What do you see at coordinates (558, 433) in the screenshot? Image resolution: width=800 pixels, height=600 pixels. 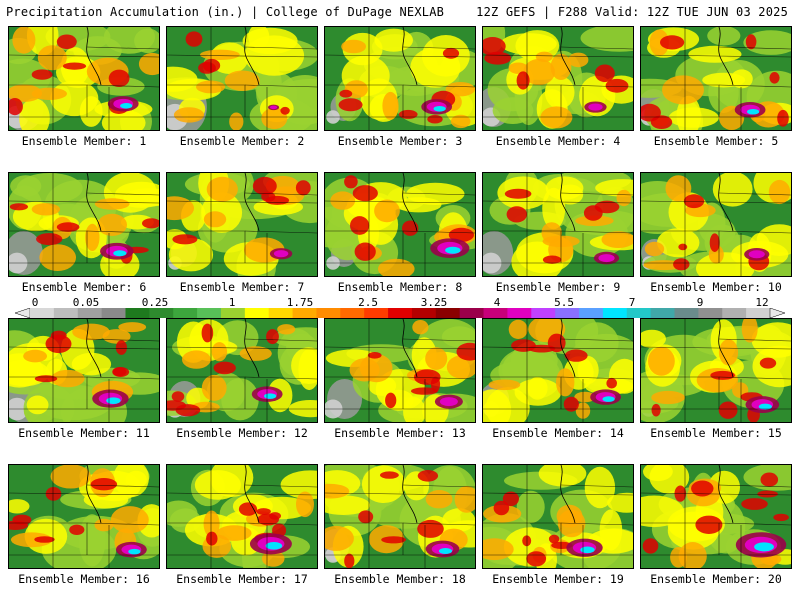 I see `ensemble-member-label: Ensemble Member: 14` at bounding box center [558, 433].